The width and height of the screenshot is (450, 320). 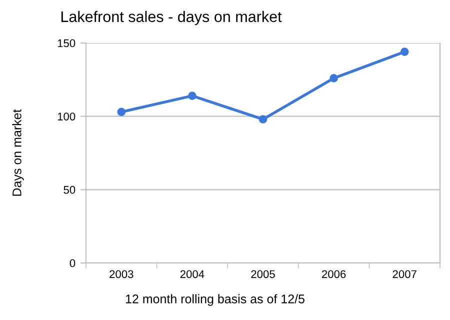 What do you see at coordinates (70, 190) in the screenshot?
I see `y-tick-label: 50` at bounding box center [70, 190].